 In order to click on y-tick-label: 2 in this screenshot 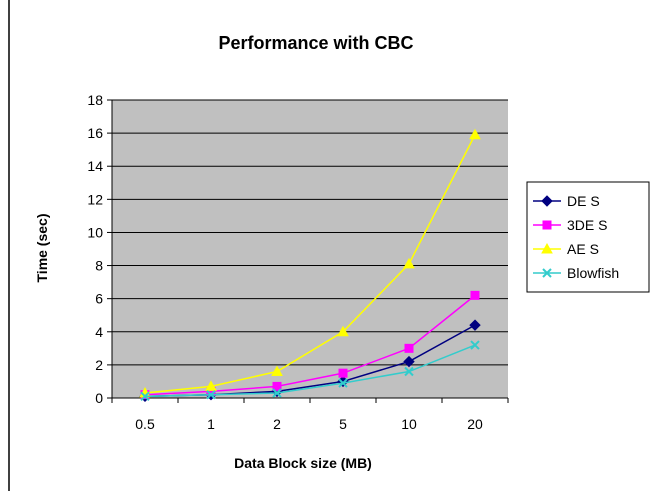, I will do `click(99, 365)`.